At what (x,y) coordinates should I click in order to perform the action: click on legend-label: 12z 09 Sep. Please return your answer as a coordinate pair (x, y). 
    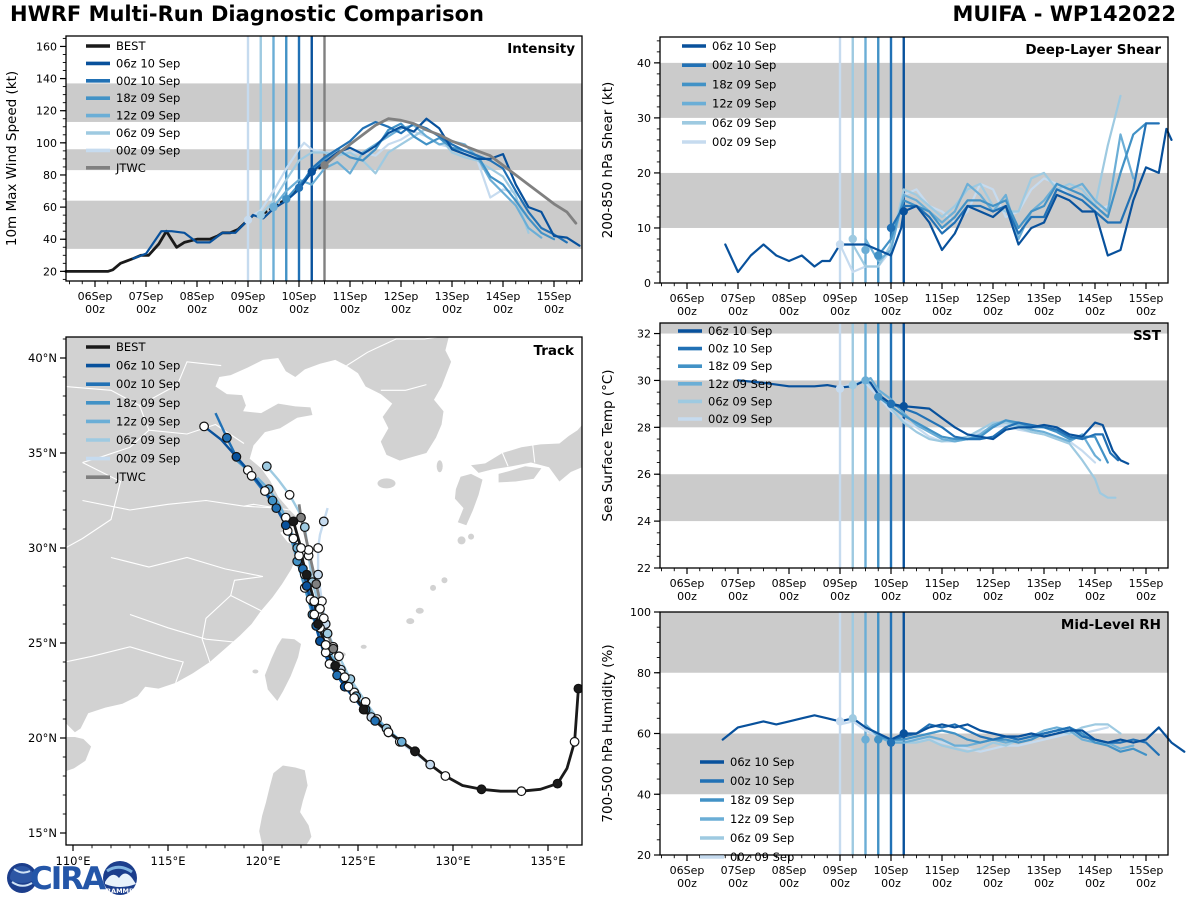
    Looking at the image, I should click on (740, 384).